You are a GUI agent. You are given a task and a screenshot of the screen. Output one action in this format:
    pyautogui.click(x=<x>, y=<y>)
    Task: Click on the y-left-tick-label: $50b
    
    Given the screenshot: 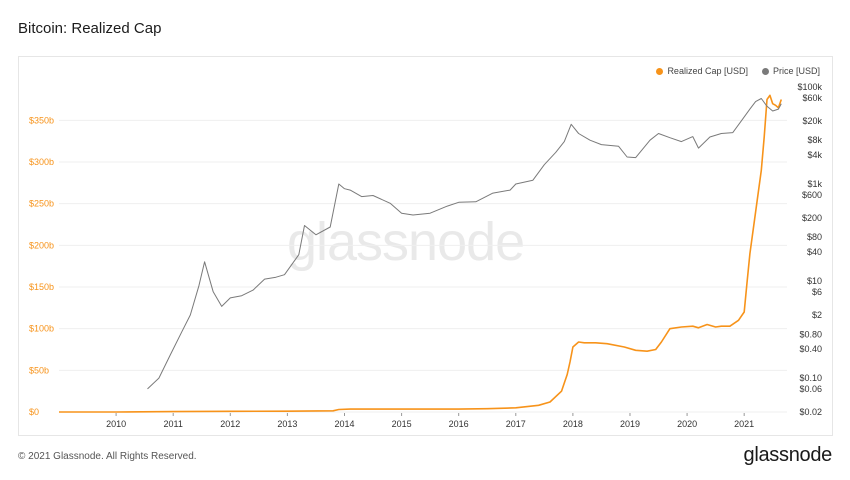 What is the action you would take?
    pyautogui.click(x=39, y=370)
    